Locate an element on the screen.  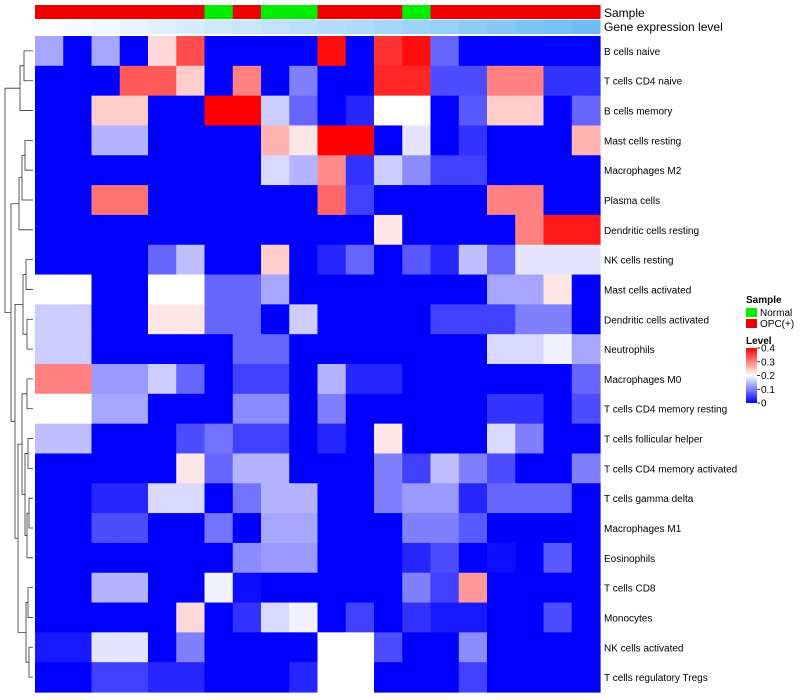
row-label: Plasma cells is located at coordinates (632, 201).